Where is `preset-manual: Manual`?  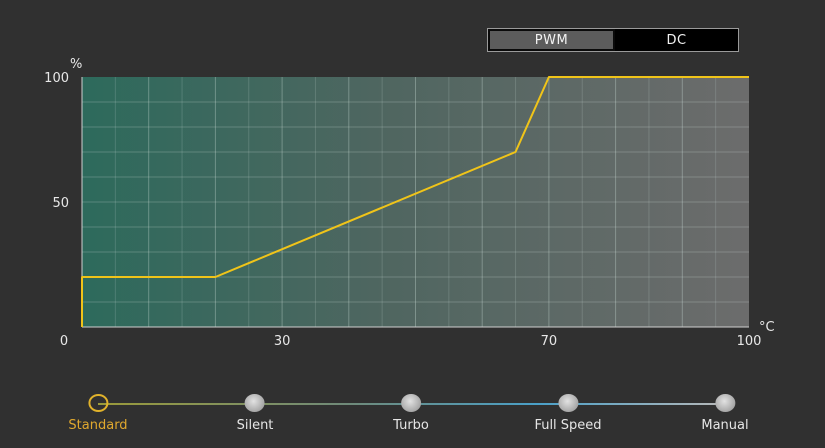
preset-manual: Manual is located at coordinates (725, 413).